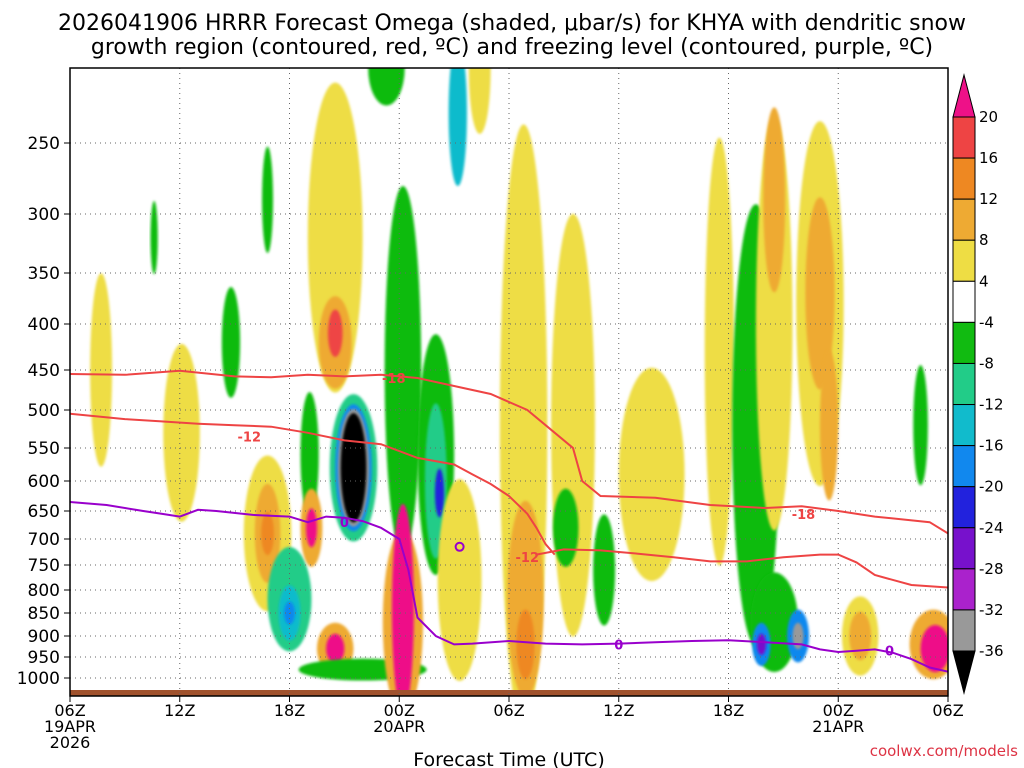 The width and height of the screenshot is (1024, 768). What do you see at coordinates (44, 482) in the screenshot?
I see `y-tick-label-600: 600` at bounding box center [44, 482].